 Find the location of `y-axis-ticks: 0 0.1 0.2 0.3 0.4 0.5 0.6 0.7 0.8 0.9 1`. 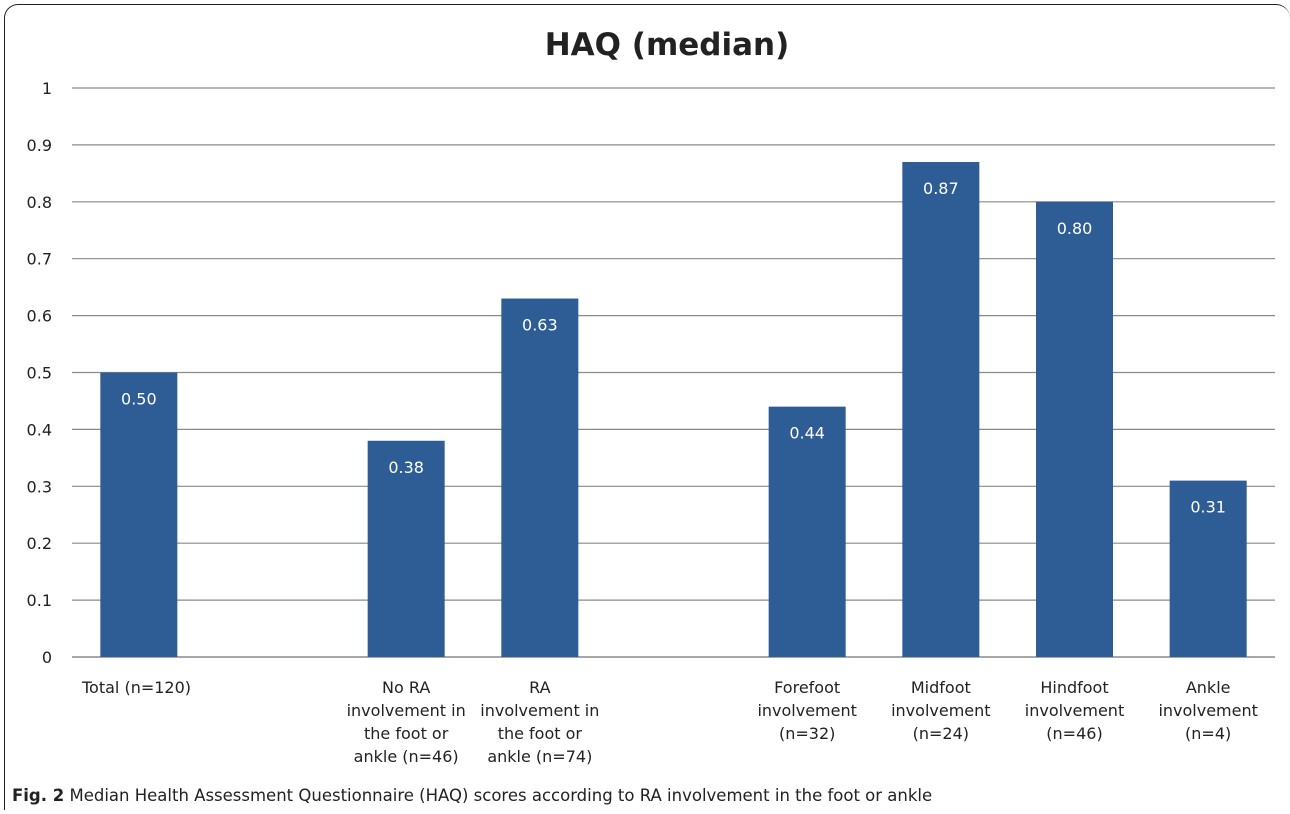

y-axis-ticks: 0 0.1 0.2 0.3 0.4 0.5 0.6 0.7 0.8 0.9 1 is located at coordinates (39, 373).